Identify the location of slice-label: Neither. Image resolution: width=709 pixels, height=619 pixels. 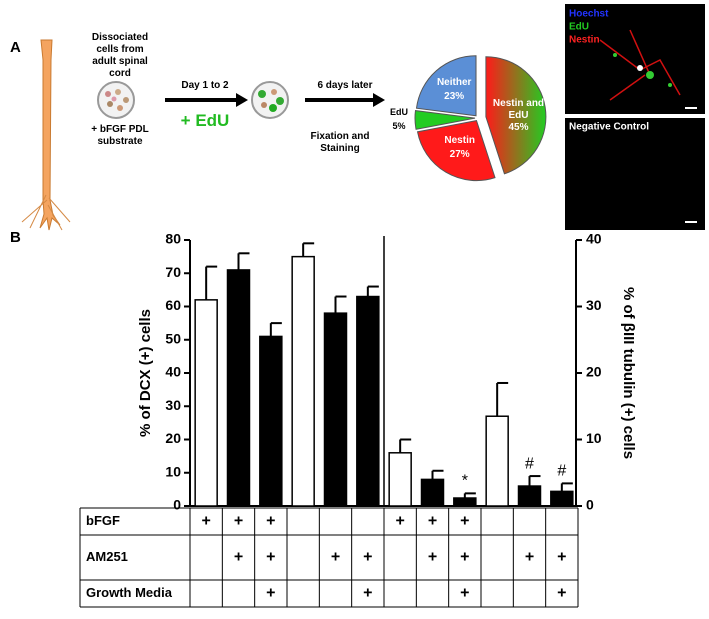
(454, 82).